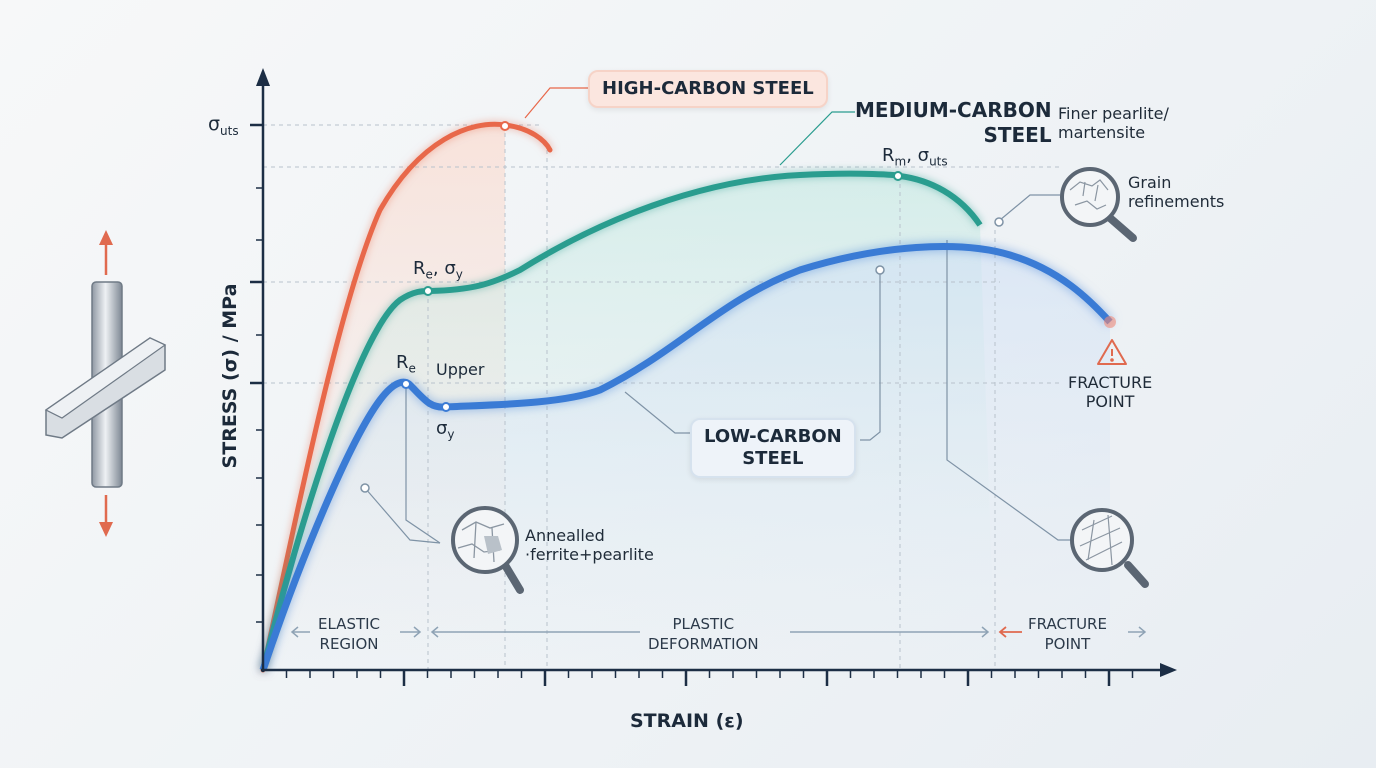 Image resolution: width=1376 pixels, height=768 pixels. I want to click on low-upper-yield-point, so click(406, 384).